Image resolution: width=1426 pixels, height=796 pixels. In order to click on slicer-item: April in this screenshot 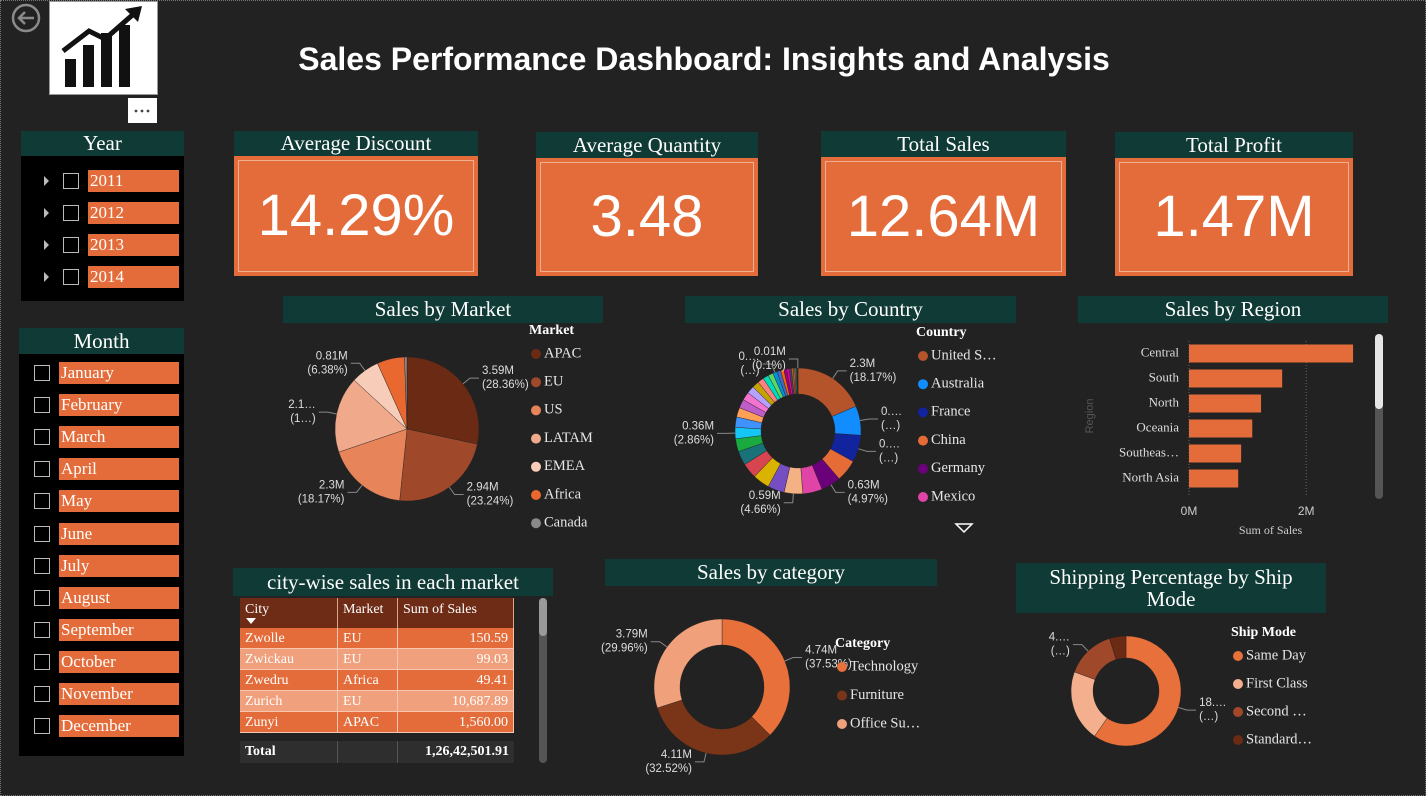, I will do `click(119, 469)`.